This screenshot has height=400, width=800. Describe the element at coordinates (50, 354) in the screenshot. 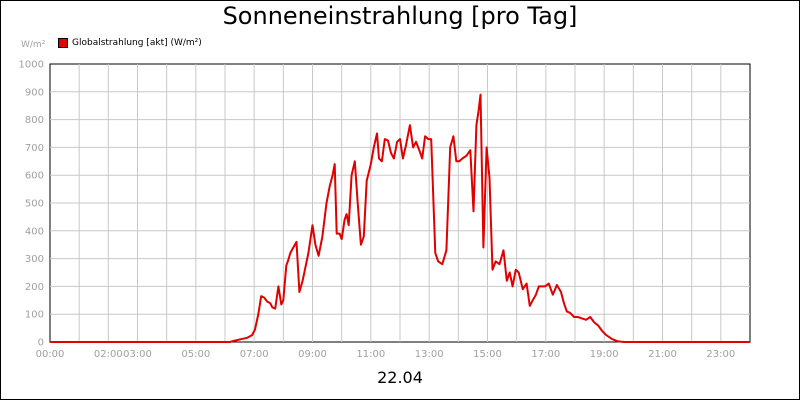

I see `x-tick-label: 00:00` at that location.